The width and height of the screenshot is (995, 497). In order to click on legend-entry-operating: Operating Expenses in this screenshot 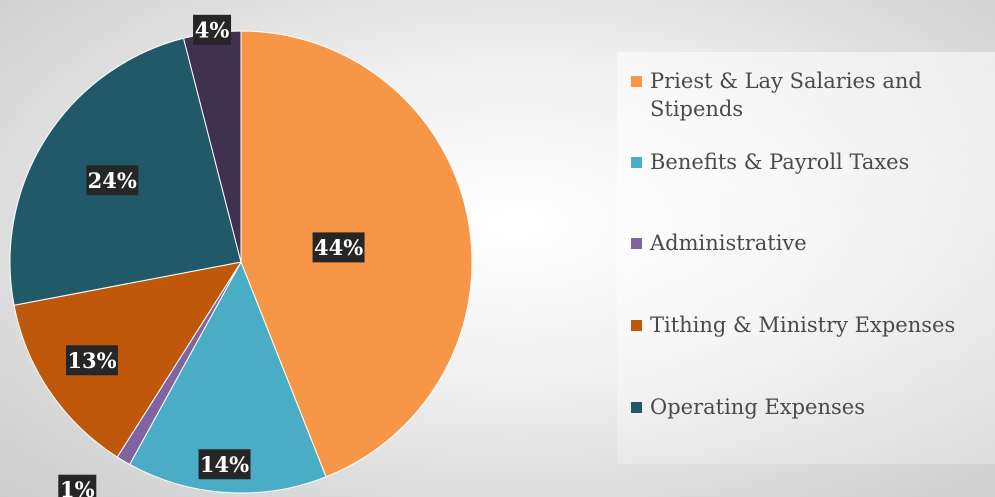, I will do `click(811, 407)`.